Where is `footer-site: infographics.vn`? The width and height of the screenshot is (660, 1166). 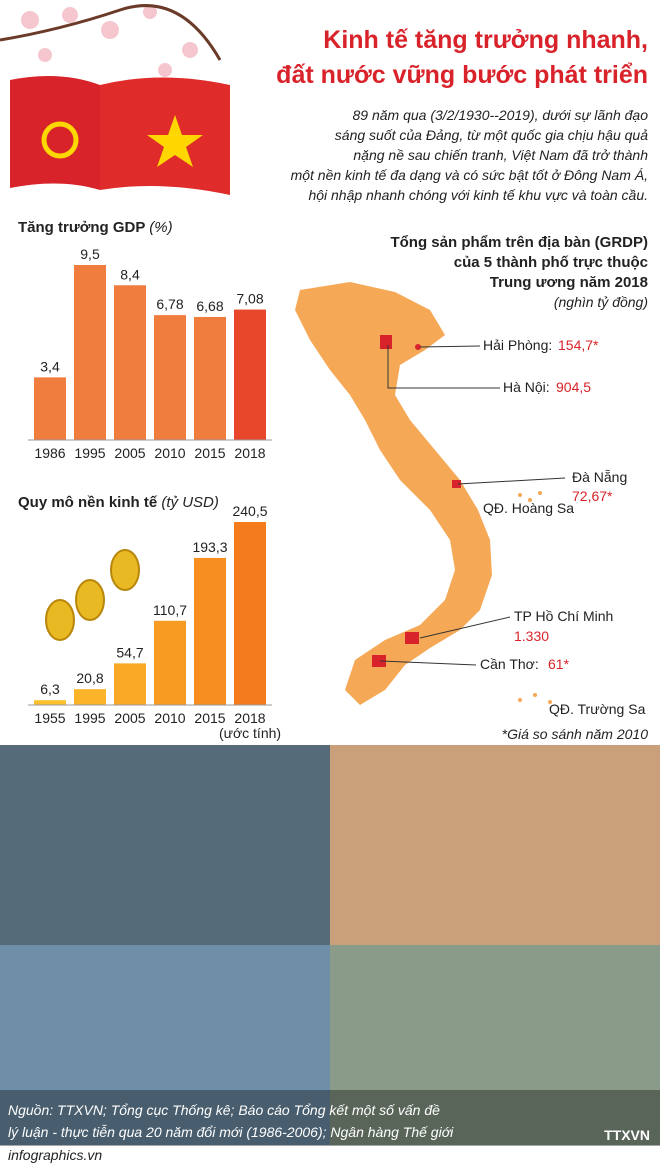
footer-site: infographics.vn is located at coordinates (55, 1155).